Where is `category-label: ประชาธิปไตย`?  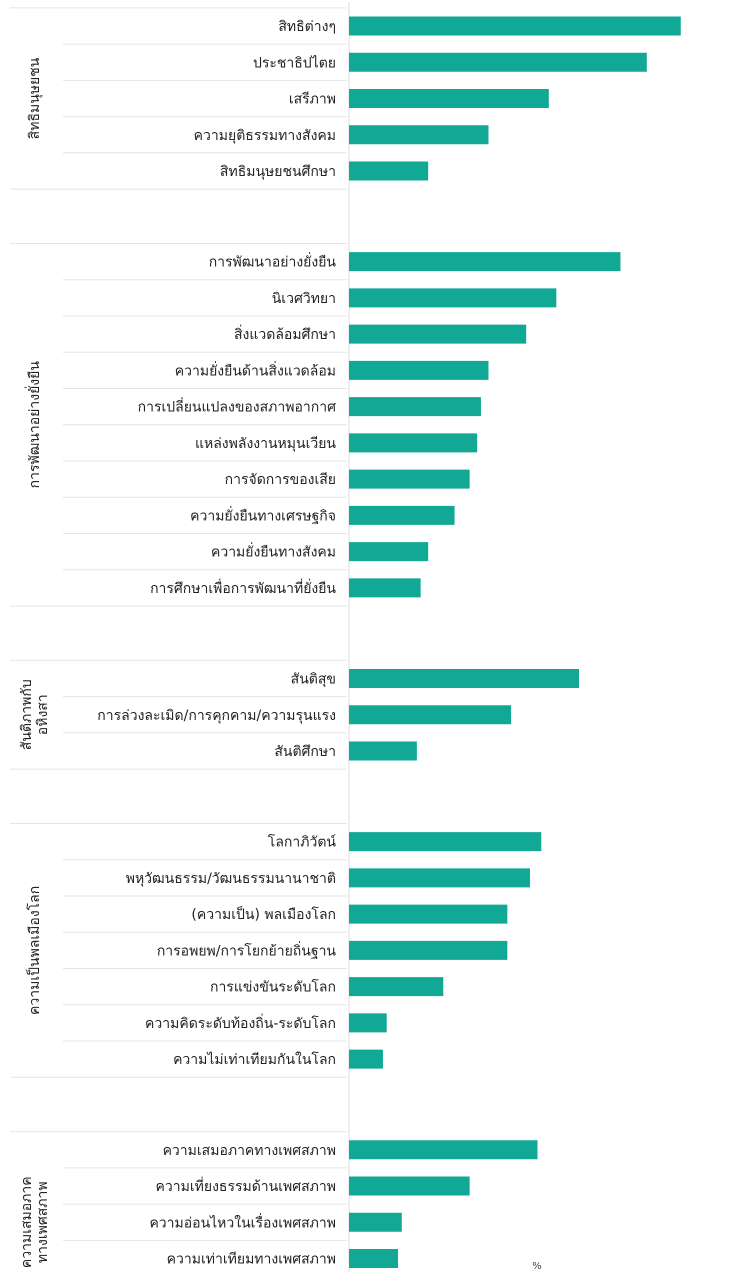 category-label: ประชาธิปไตย is located at coordinates (294, 62).